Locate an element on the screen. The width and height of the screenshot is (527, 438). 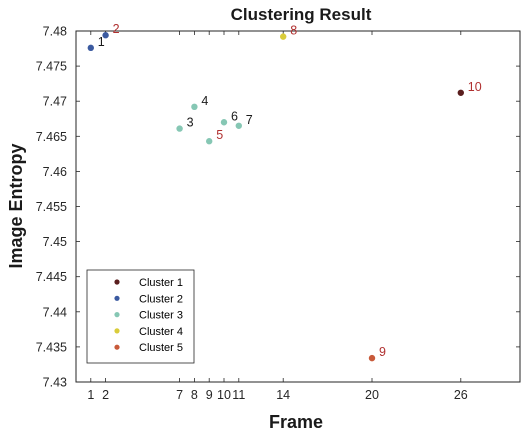
y-axis-title: Image Entropy is located at coordinates (16, 205).